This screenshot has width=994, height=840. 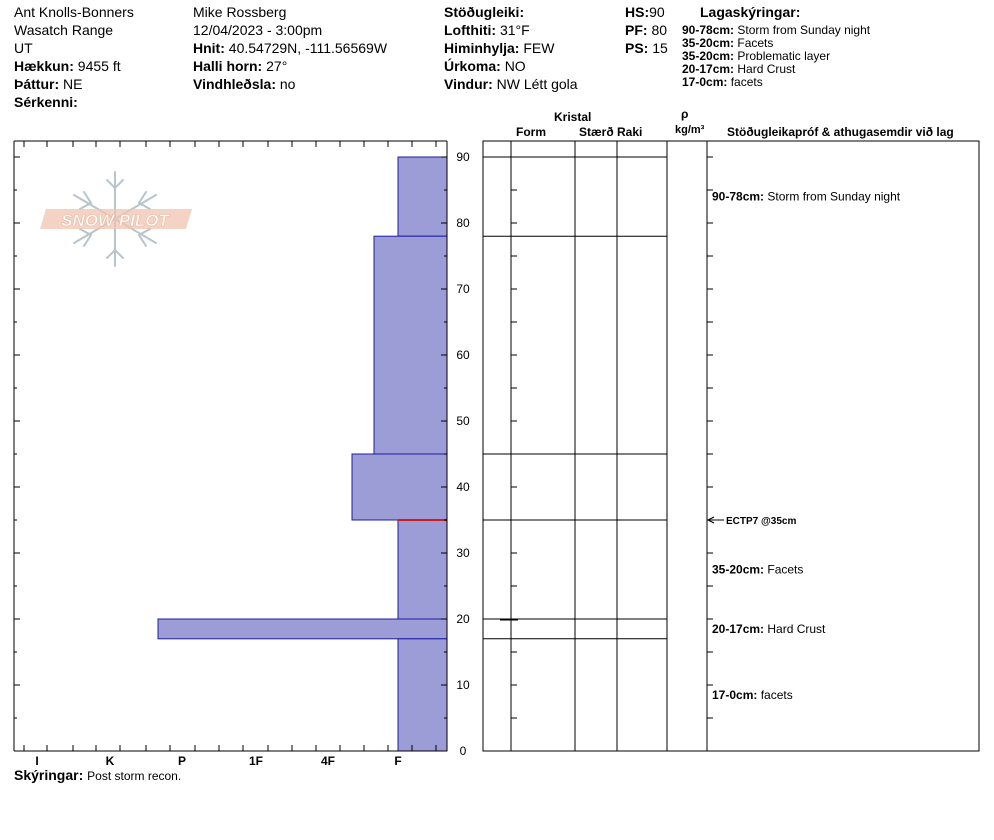 What do you see at coordinates (463, 751) in the screenshot?
I see `depth-tick-label: 0` at bounding box center [463, 751].